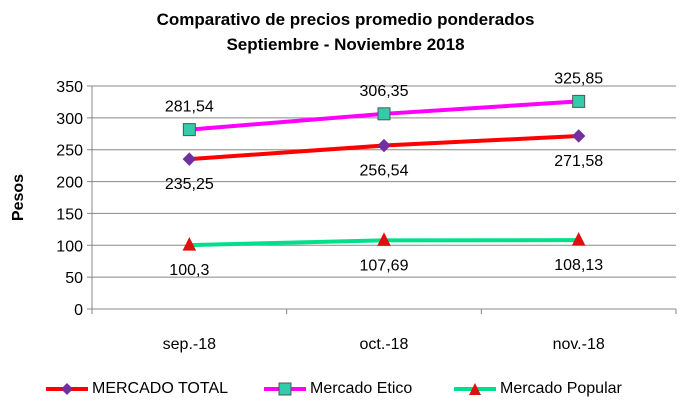 The height and width of the screenshot is (415, 691). I want to click on data-label: 306,35, so click(384, 91).